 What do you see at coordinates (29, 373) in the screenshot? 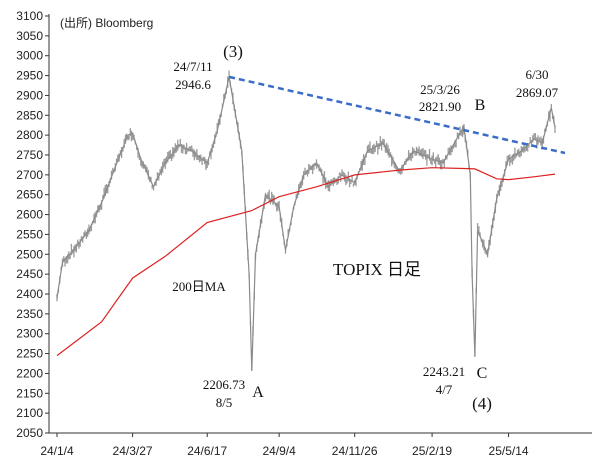
I see `y-tick-label: 2200` at bounding box center [29, 373].